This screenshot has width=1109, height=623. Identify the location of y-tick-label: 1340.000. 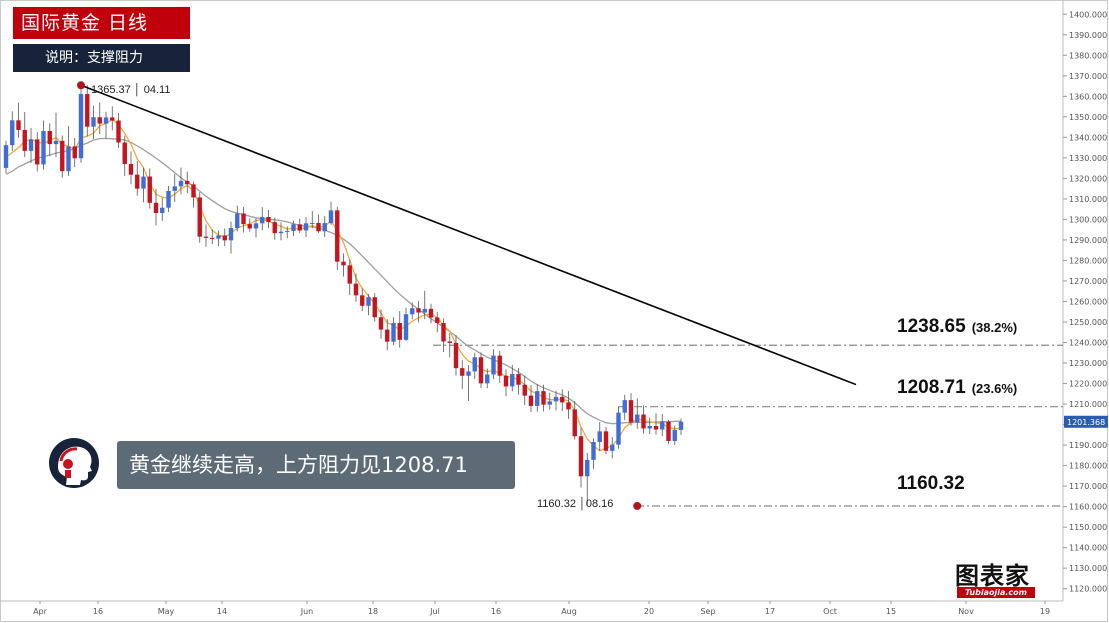
(1088, 137).